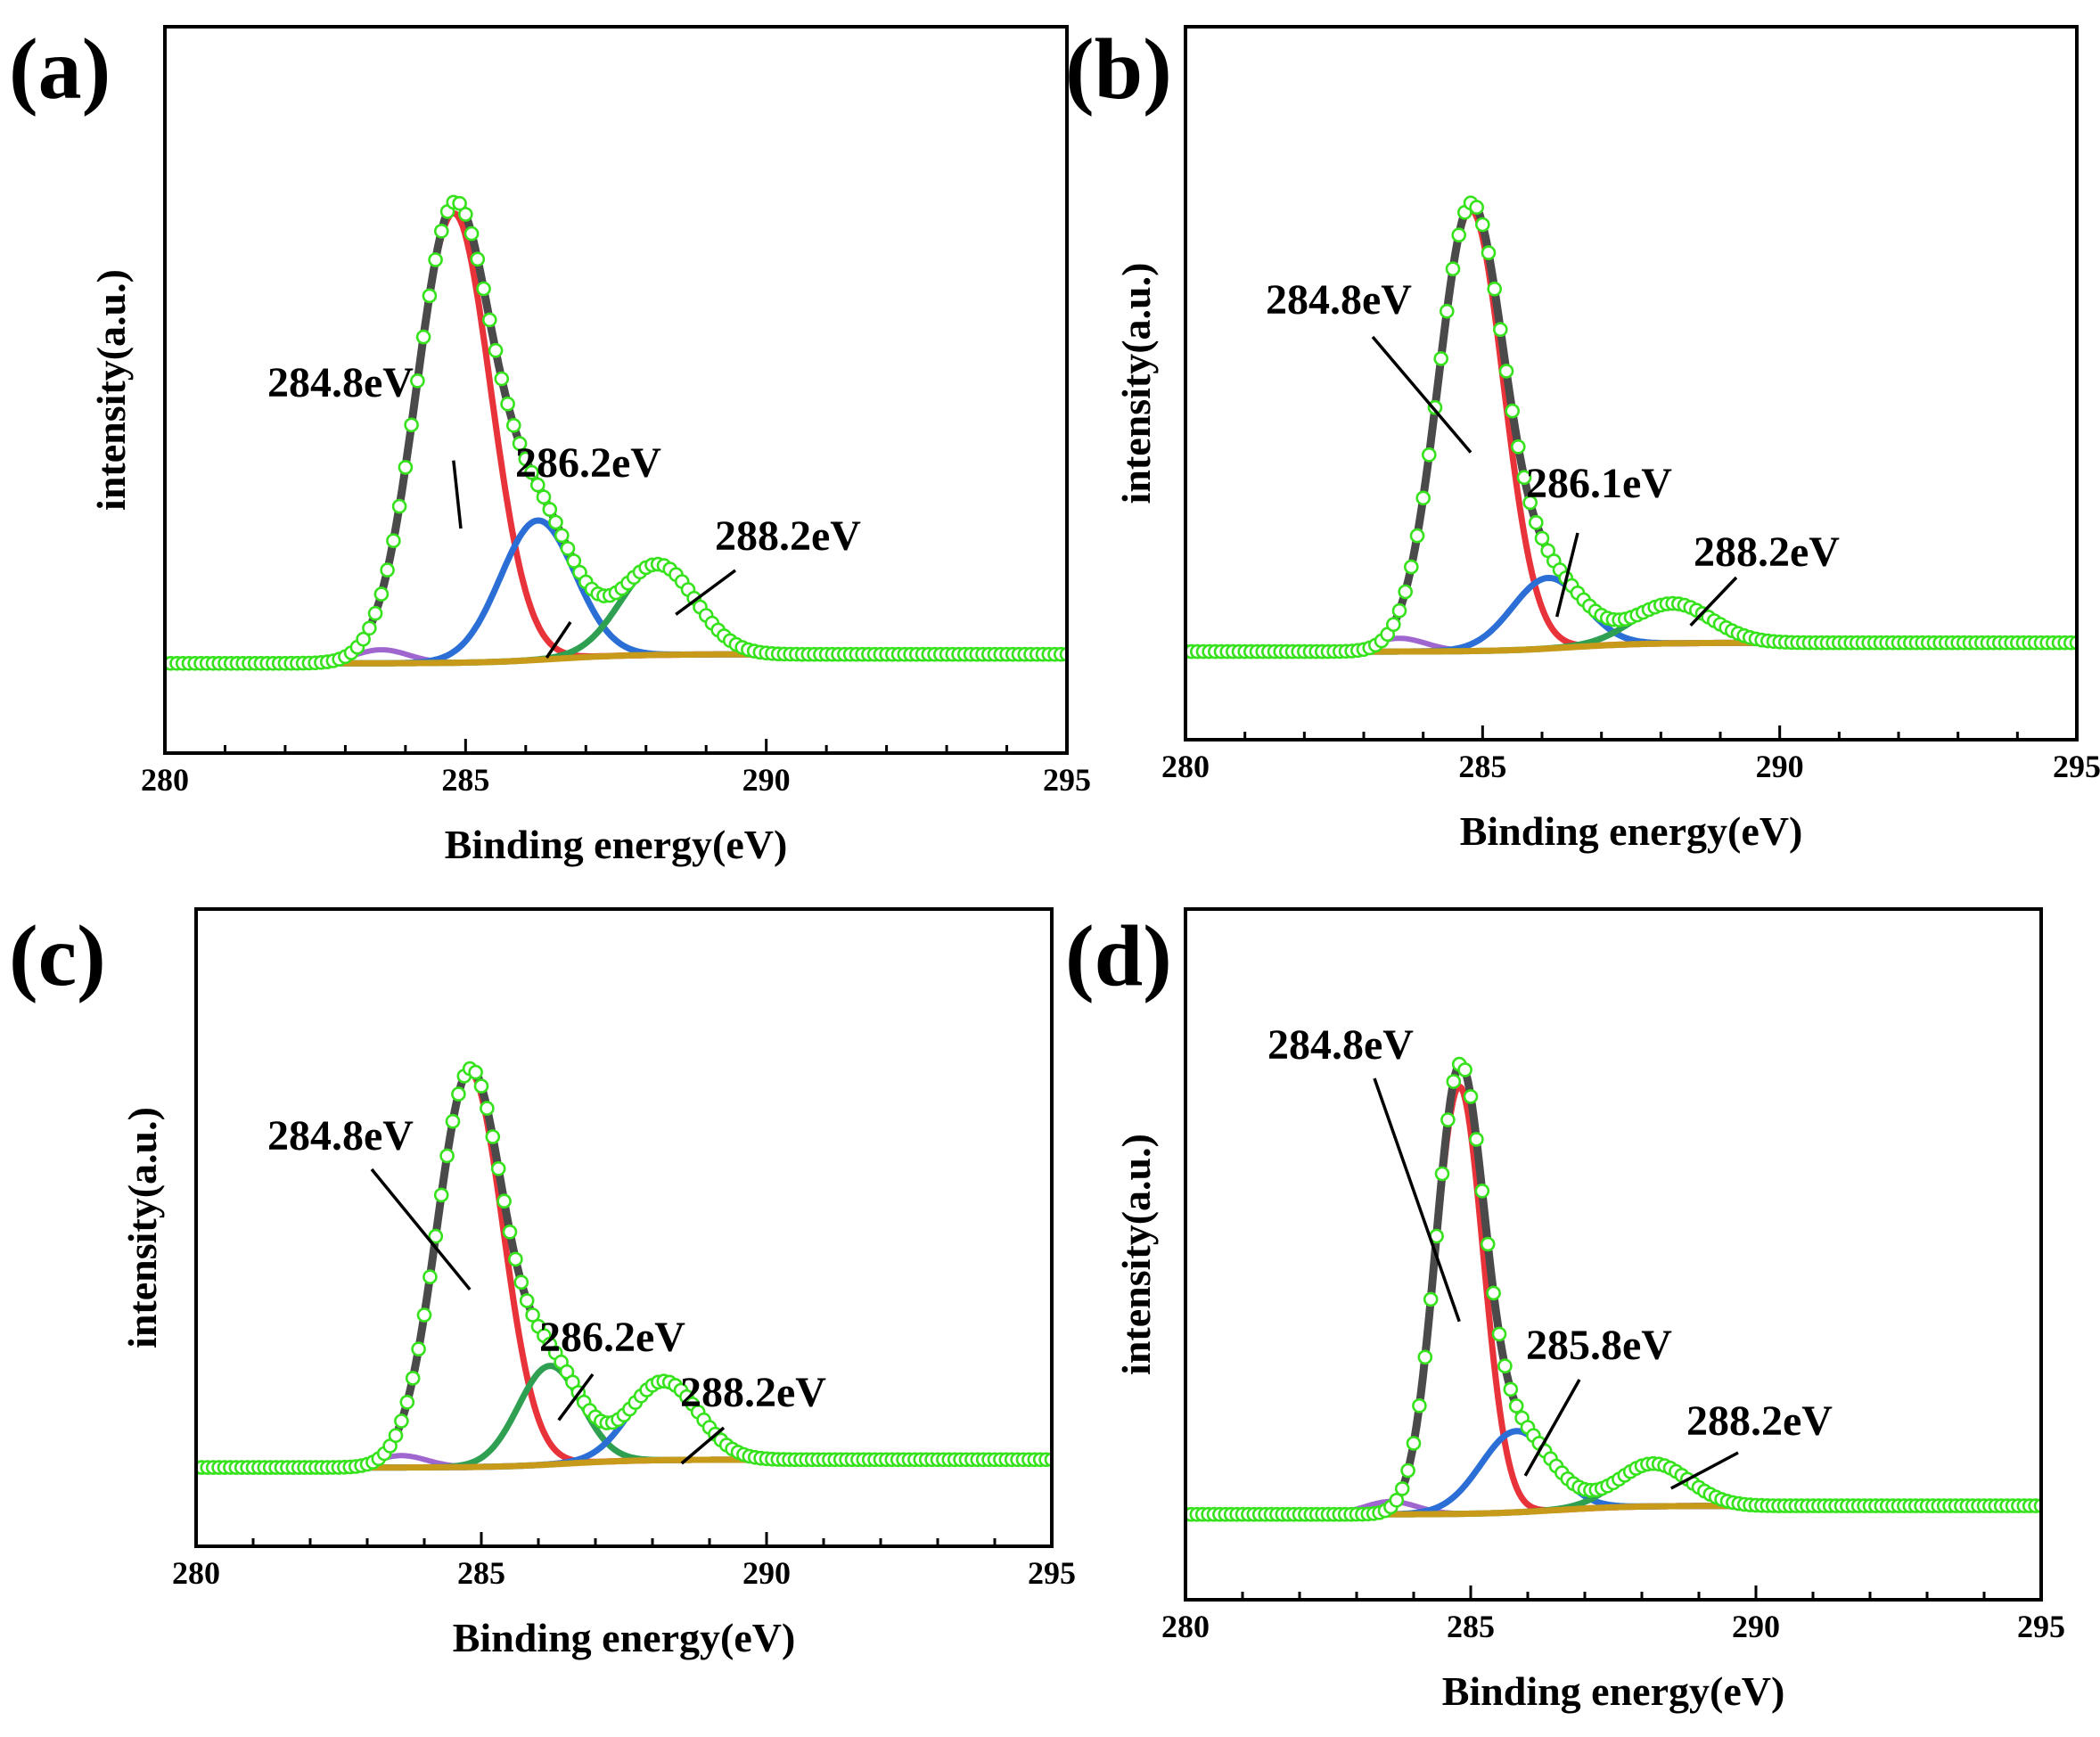  I want to click on panel-label: (c), so click(57, 956).